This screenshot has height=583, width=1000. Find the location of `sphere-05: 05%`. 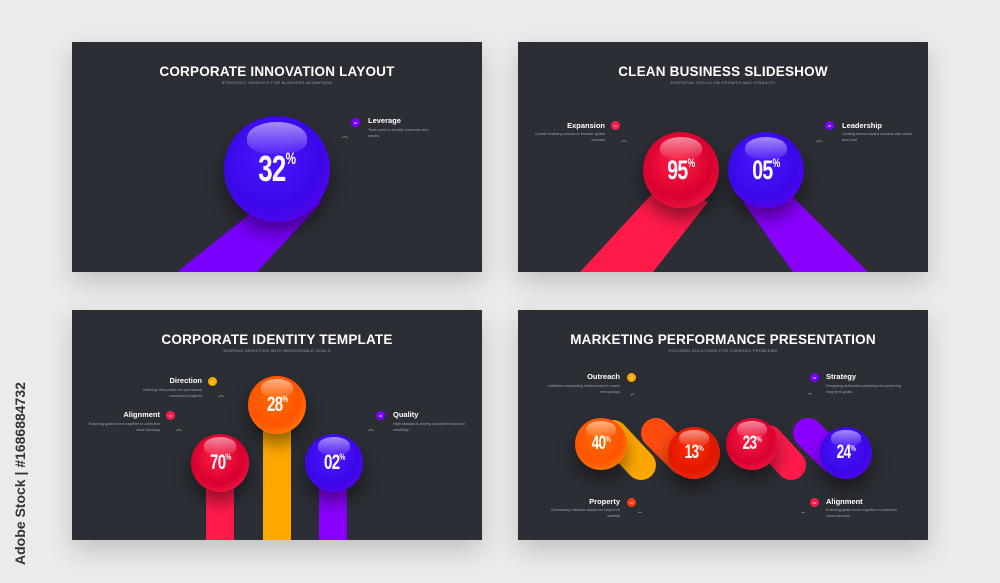

sphere-05: 05% is located at coordinates (766, 170).